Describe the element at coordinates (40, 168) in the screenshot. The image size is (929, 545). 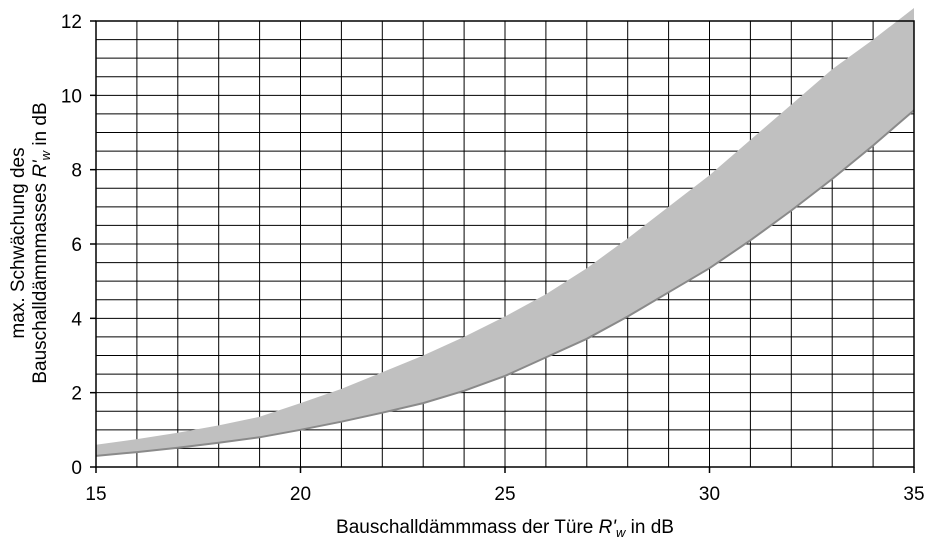
I see `y-axis-title-line2-symbol: R'` at that location.